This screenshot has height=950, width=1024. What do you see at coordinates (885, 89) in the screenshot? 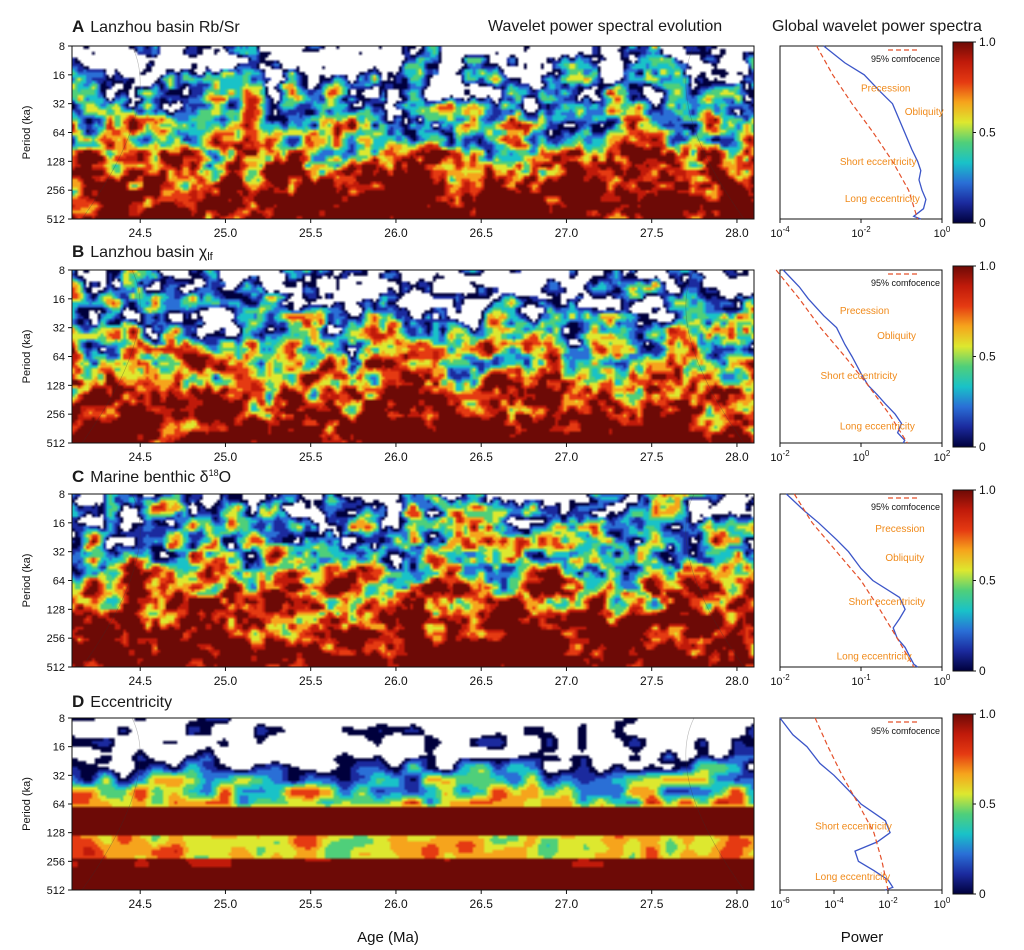
I see `panel-a-annotation-0: Precession` at bounding box center [885, 89].